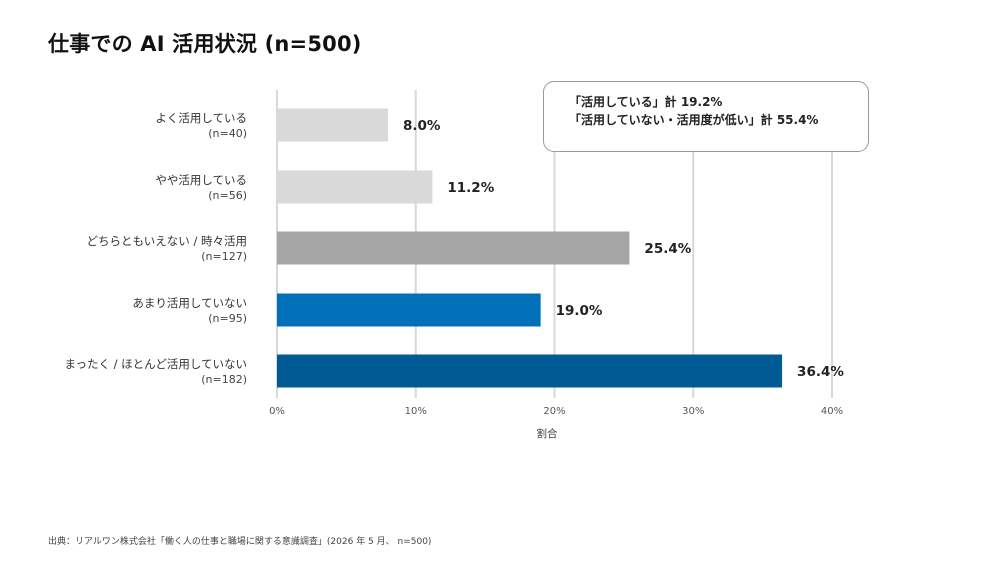  I want to click on annotation-line-1: 「活用している」計 19.2%, so click(646, 102).